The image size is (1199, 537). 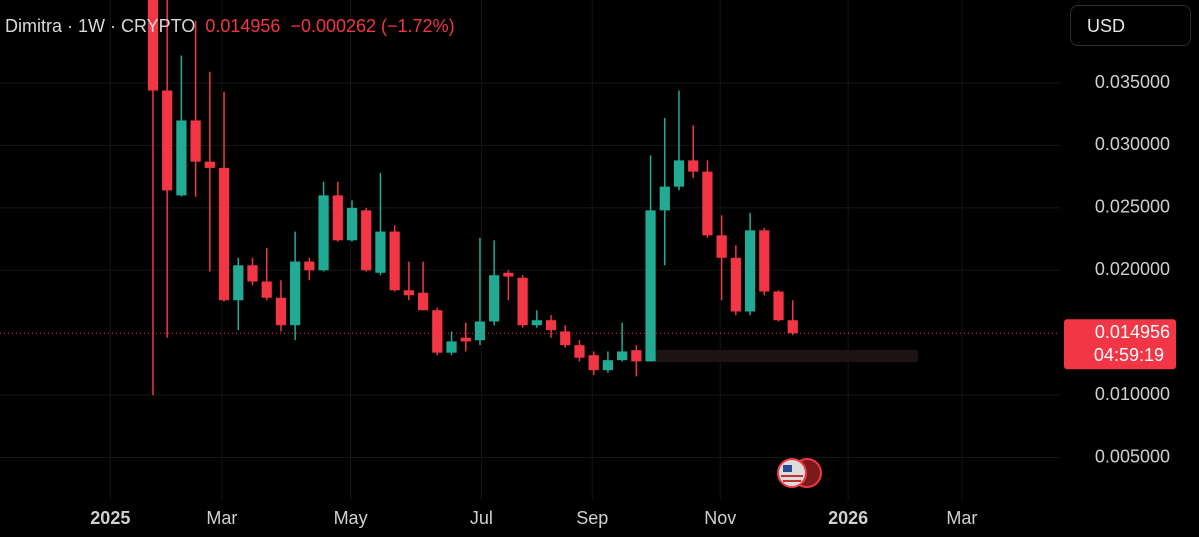 I want to click on x-tick-label: Jul, so click(x=481, y=518).